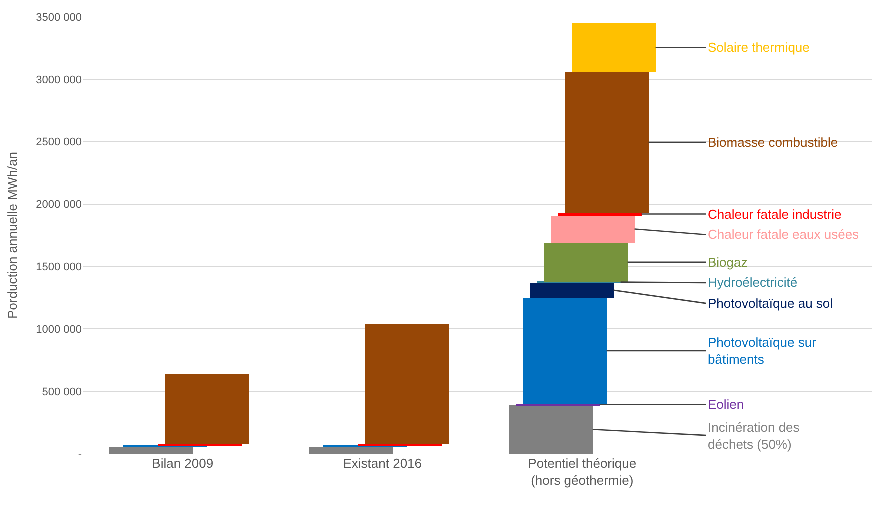 The image size is (892, 519). What do you see at coordinates (183, 463) in the screenshot?
I see `x-tick-label: Bilan 2009` at bounding box center [183, 463].